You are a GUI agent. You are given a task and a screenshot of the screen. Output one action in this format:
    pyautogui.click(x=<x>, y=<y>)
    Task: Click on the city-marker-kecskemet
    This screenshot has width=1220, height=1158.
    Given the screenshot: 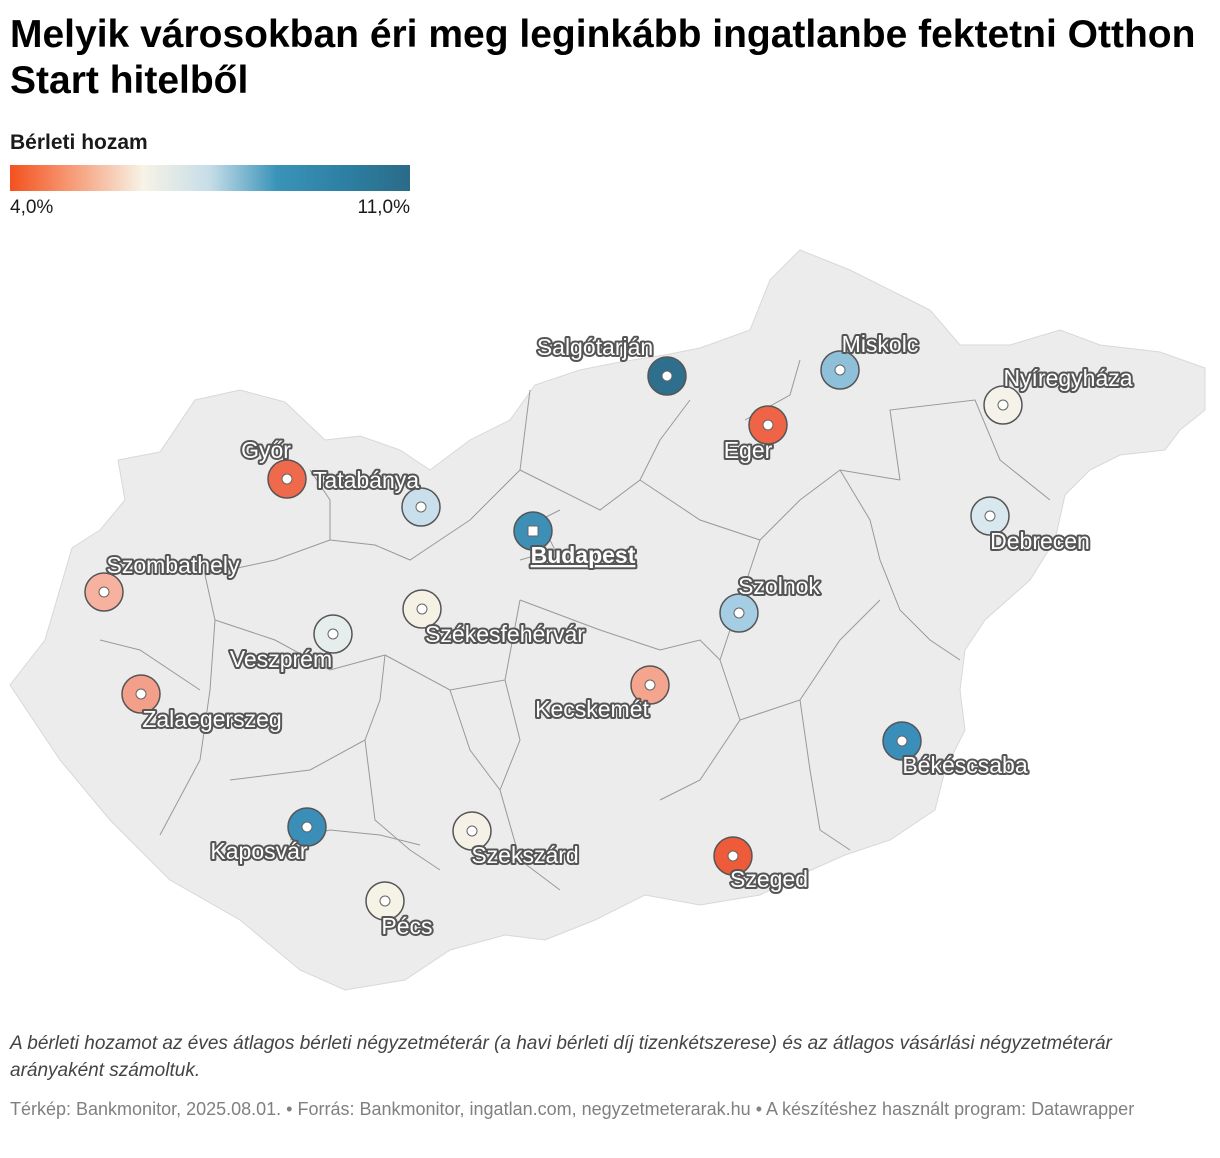 What is the action you would take?
    pyautogui.click(x=650, y=685)
    